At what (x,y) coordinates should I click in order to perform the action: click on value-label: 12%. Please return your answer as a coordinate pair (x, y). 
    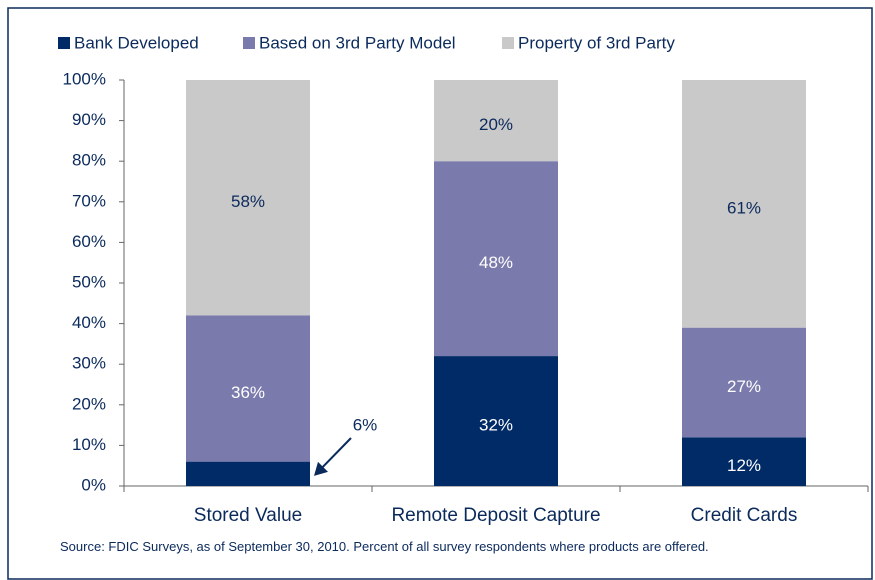
    Looking at the image, I should click on (744, 465).